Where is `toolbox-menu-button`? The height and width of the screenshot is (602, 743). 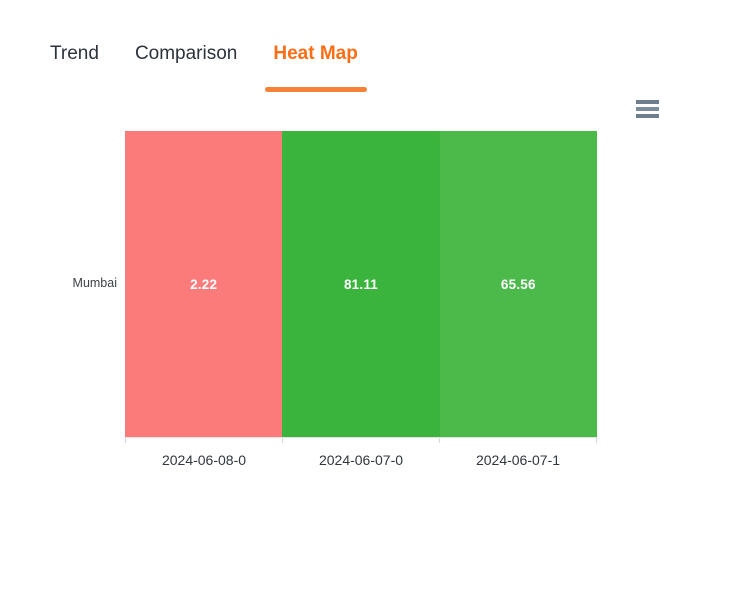 toolbox-menu-button is located at coordinates (647, 109).